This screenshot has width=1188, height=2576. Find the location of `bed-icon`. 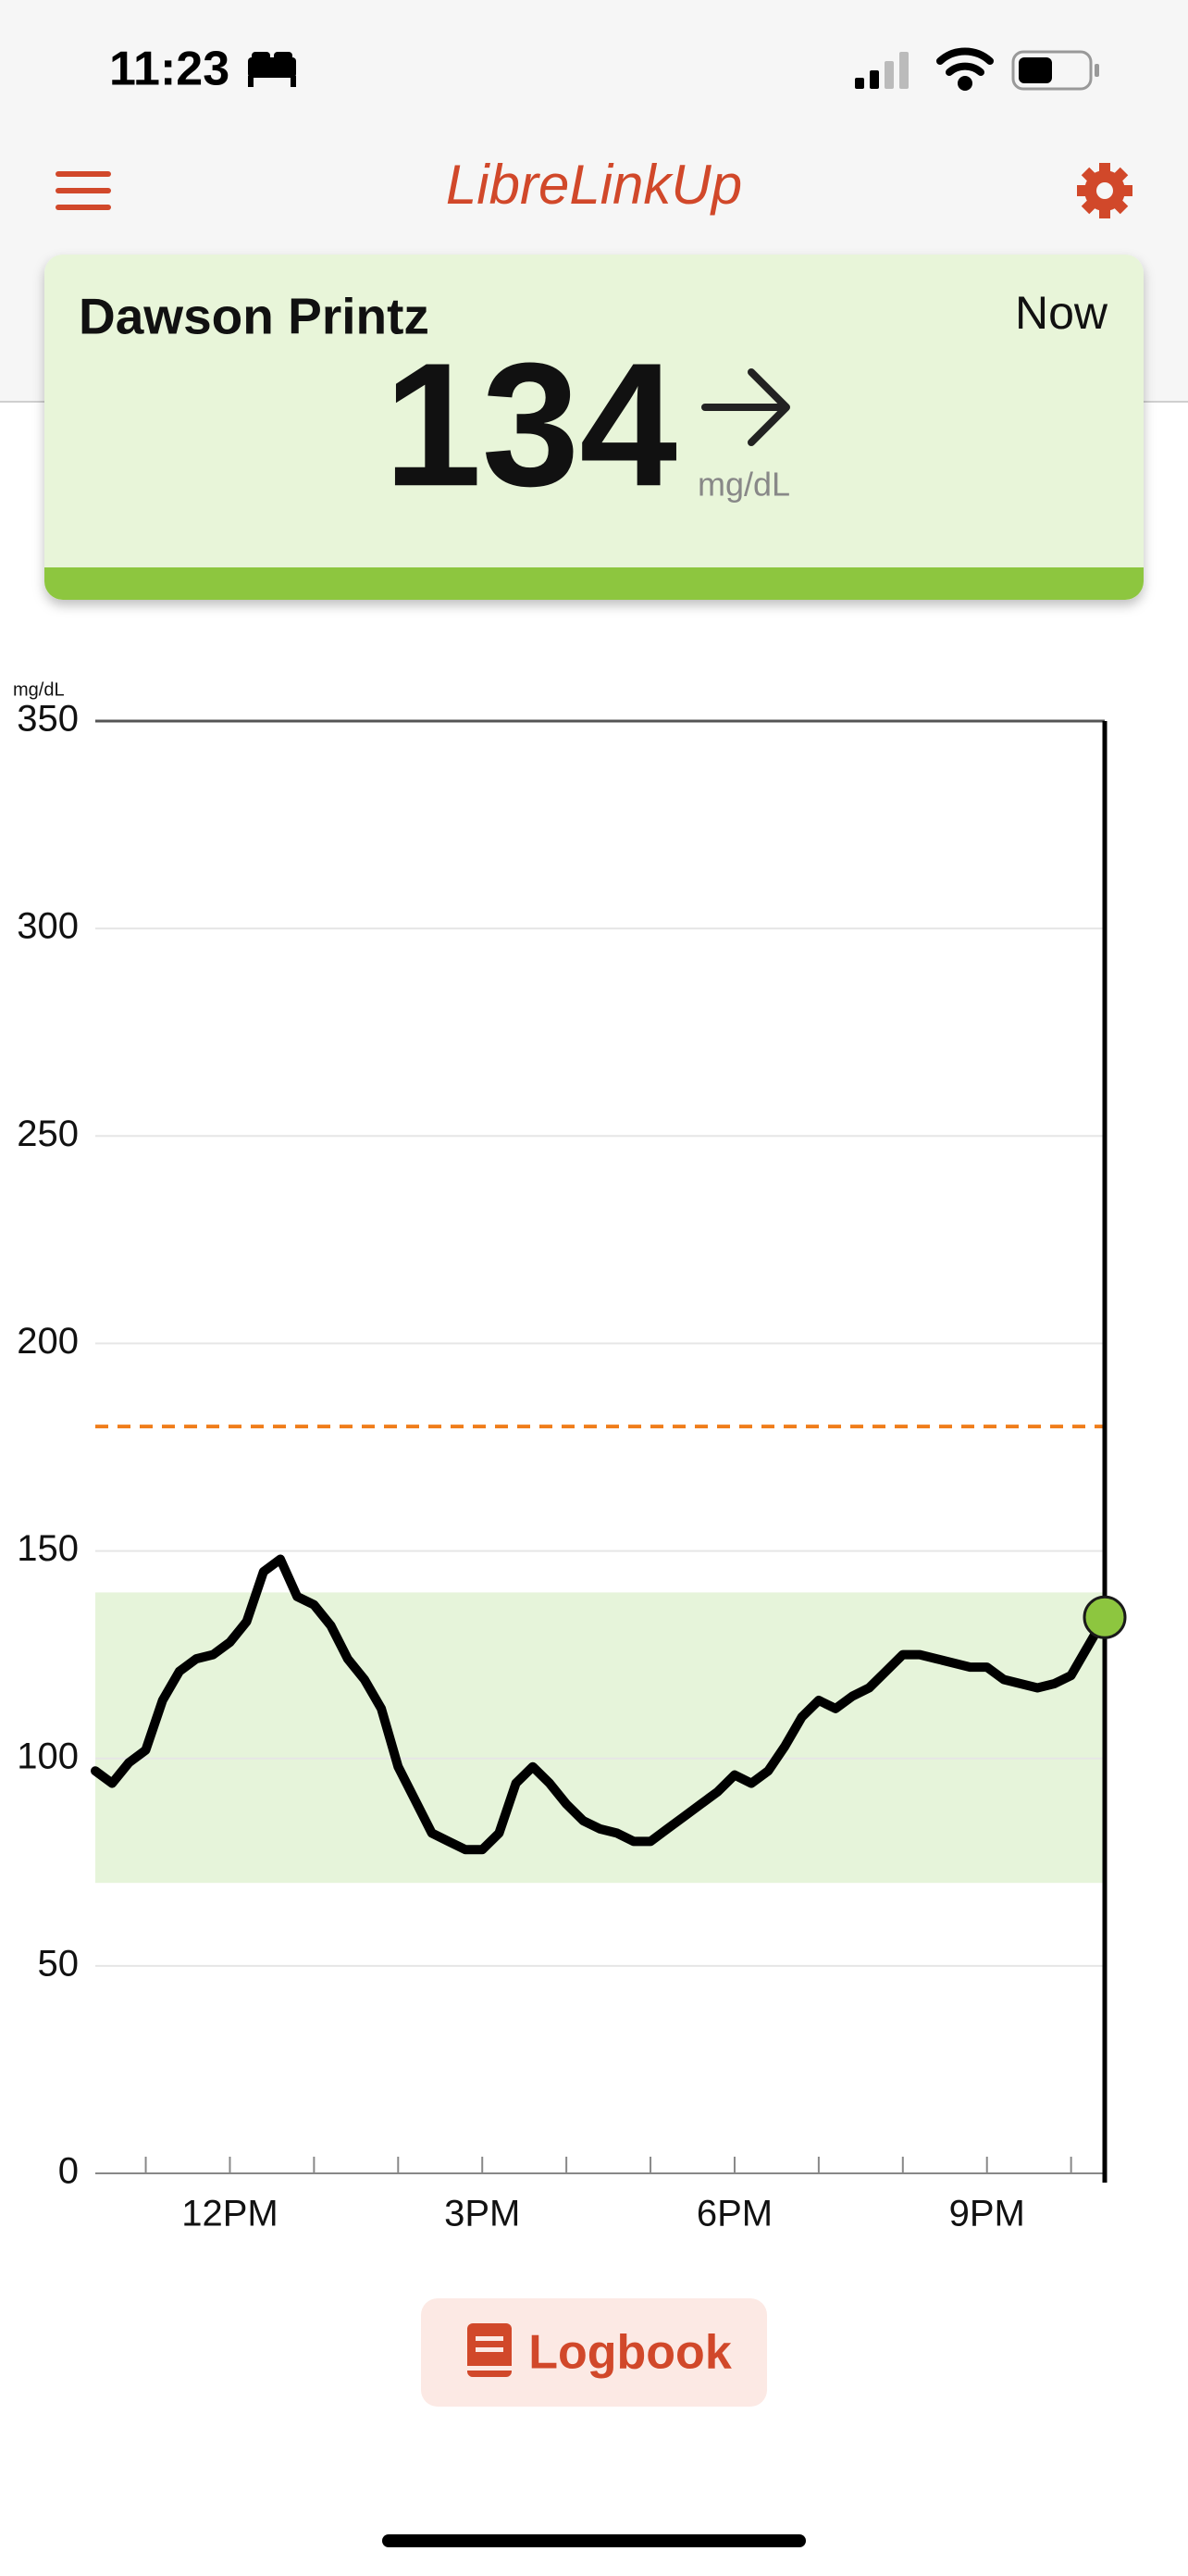

bed-icon is located at coordinates (272, 69).